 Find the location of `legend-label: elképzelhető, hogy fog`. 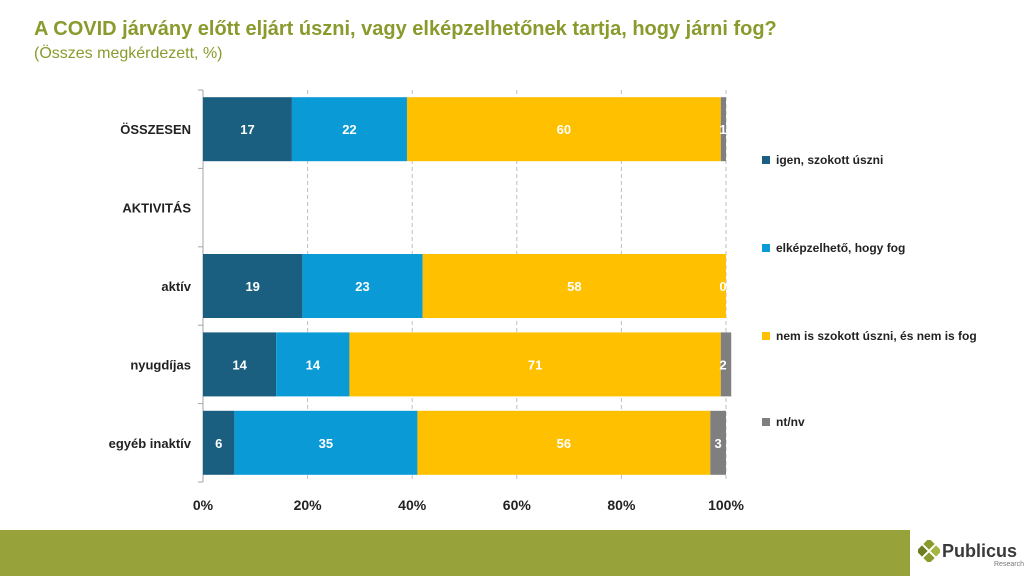

legend-label: elképzelhető, hogy fog is located at coordinates (841, 248).